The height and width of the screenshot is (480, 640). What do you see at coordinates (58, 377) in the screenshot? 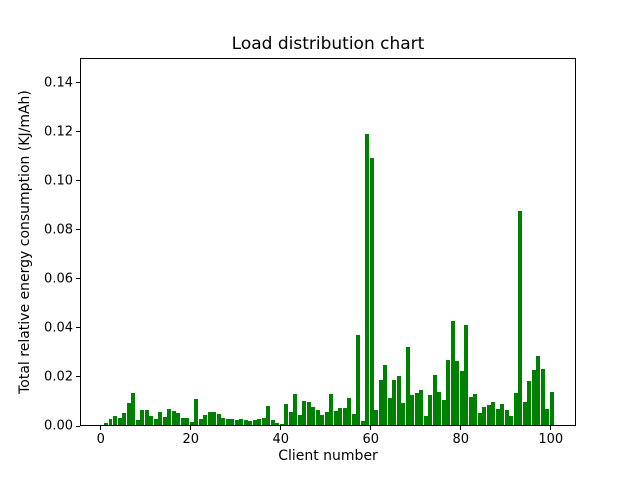
I see `y-tick-label: 0.02` at bounding box center [58, 377].